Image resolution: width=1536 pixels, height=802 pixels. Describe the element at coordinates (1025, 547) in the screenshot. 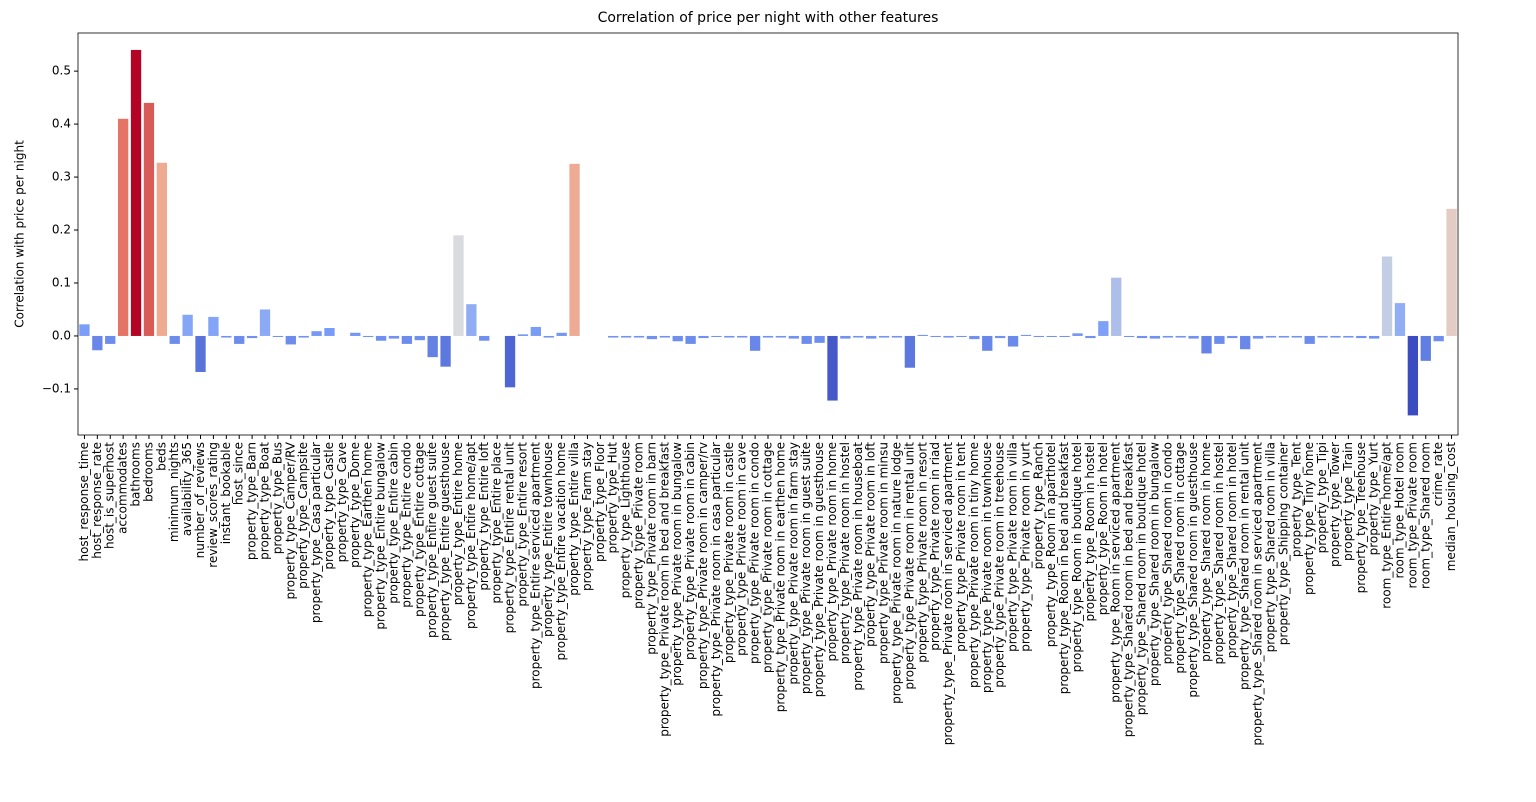

I see `x-tick-label: property_type_Private room in yurt` at that location.